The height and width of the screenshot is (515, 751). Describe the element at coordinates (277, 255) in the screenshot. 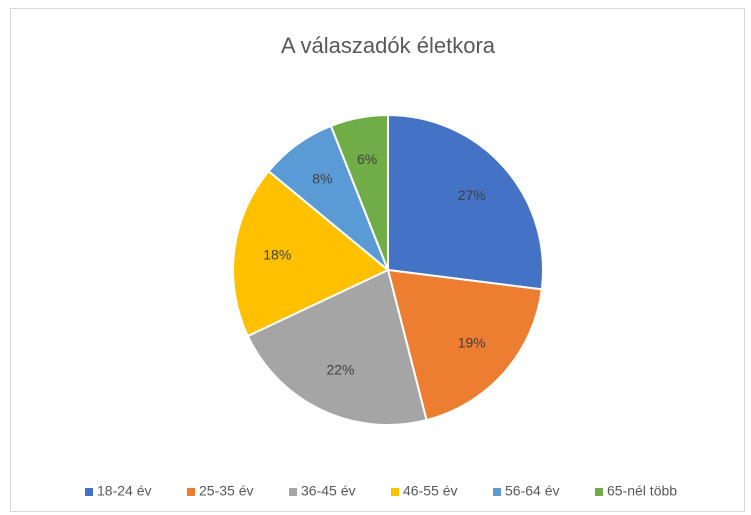

I see `data-label: 18%` at that location.